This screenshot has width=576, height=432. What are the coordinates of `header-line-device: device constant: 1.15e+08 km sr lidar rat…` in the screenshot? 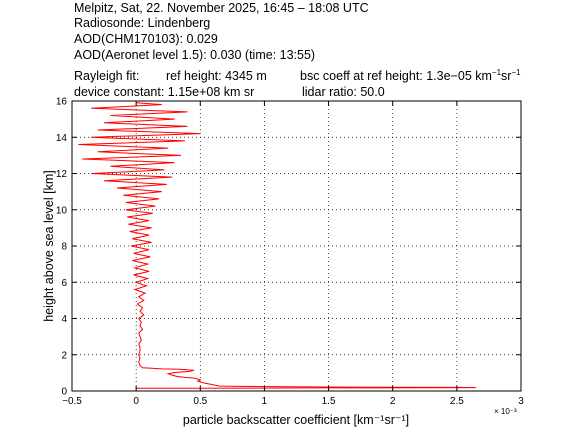 It's located at (229, 92).